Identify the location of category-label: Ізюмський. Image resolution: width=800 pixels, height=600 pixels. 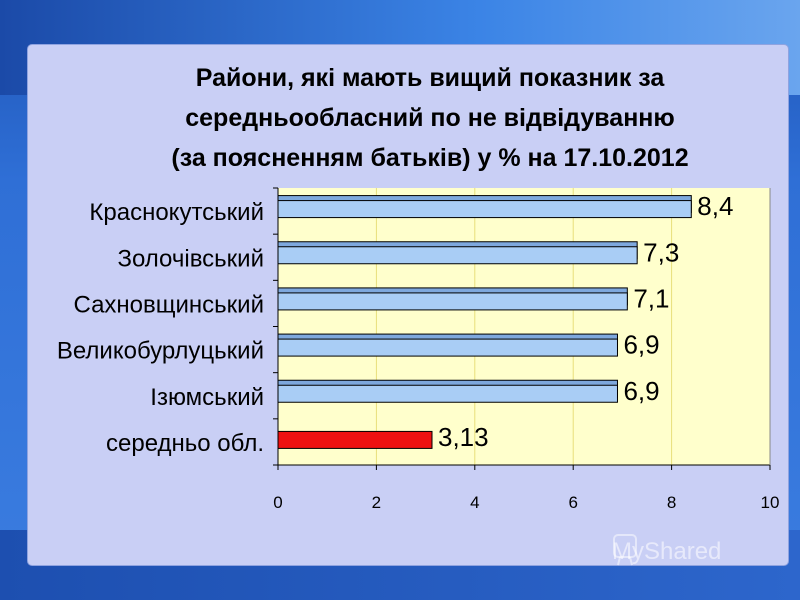
(207, 397).